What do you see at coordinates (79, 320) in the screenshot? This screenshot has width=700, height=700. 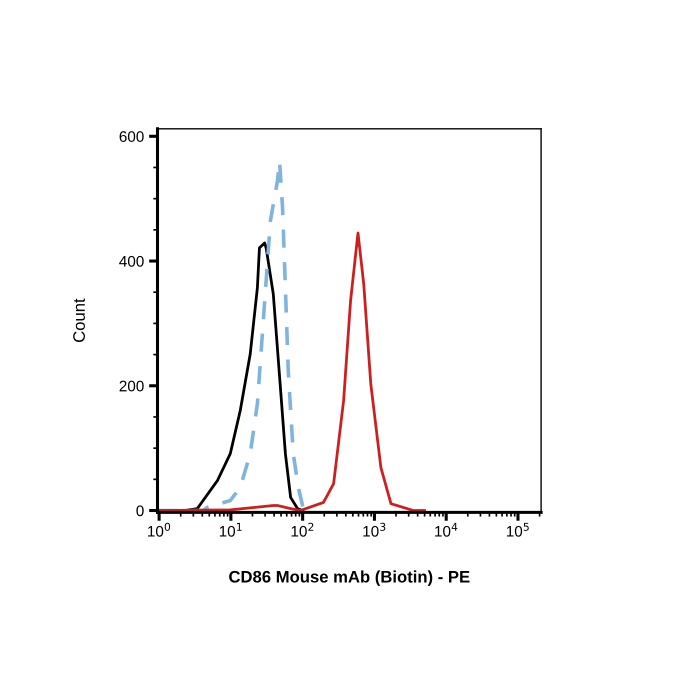 I see `y-axis-title: Count` at bounding box center [79, 320].